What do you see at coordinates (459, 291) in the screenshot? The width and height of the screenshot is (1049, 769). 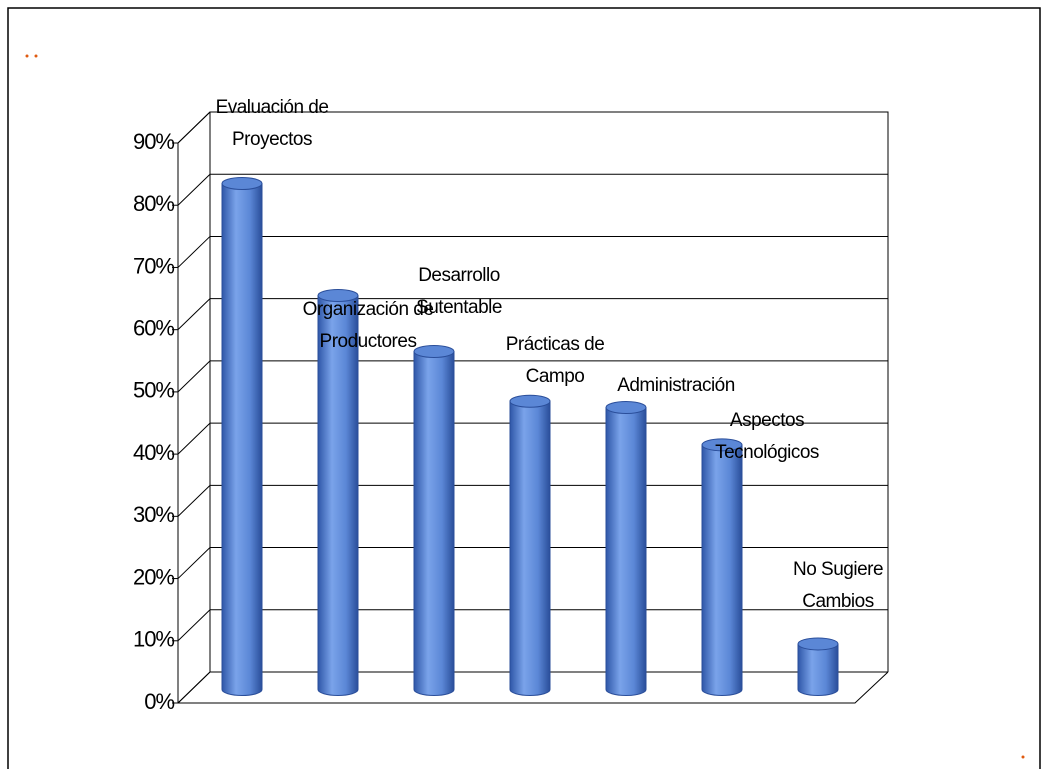 I see `category-label: Desarrollo Sutentable` at bounding box center [459, 291].